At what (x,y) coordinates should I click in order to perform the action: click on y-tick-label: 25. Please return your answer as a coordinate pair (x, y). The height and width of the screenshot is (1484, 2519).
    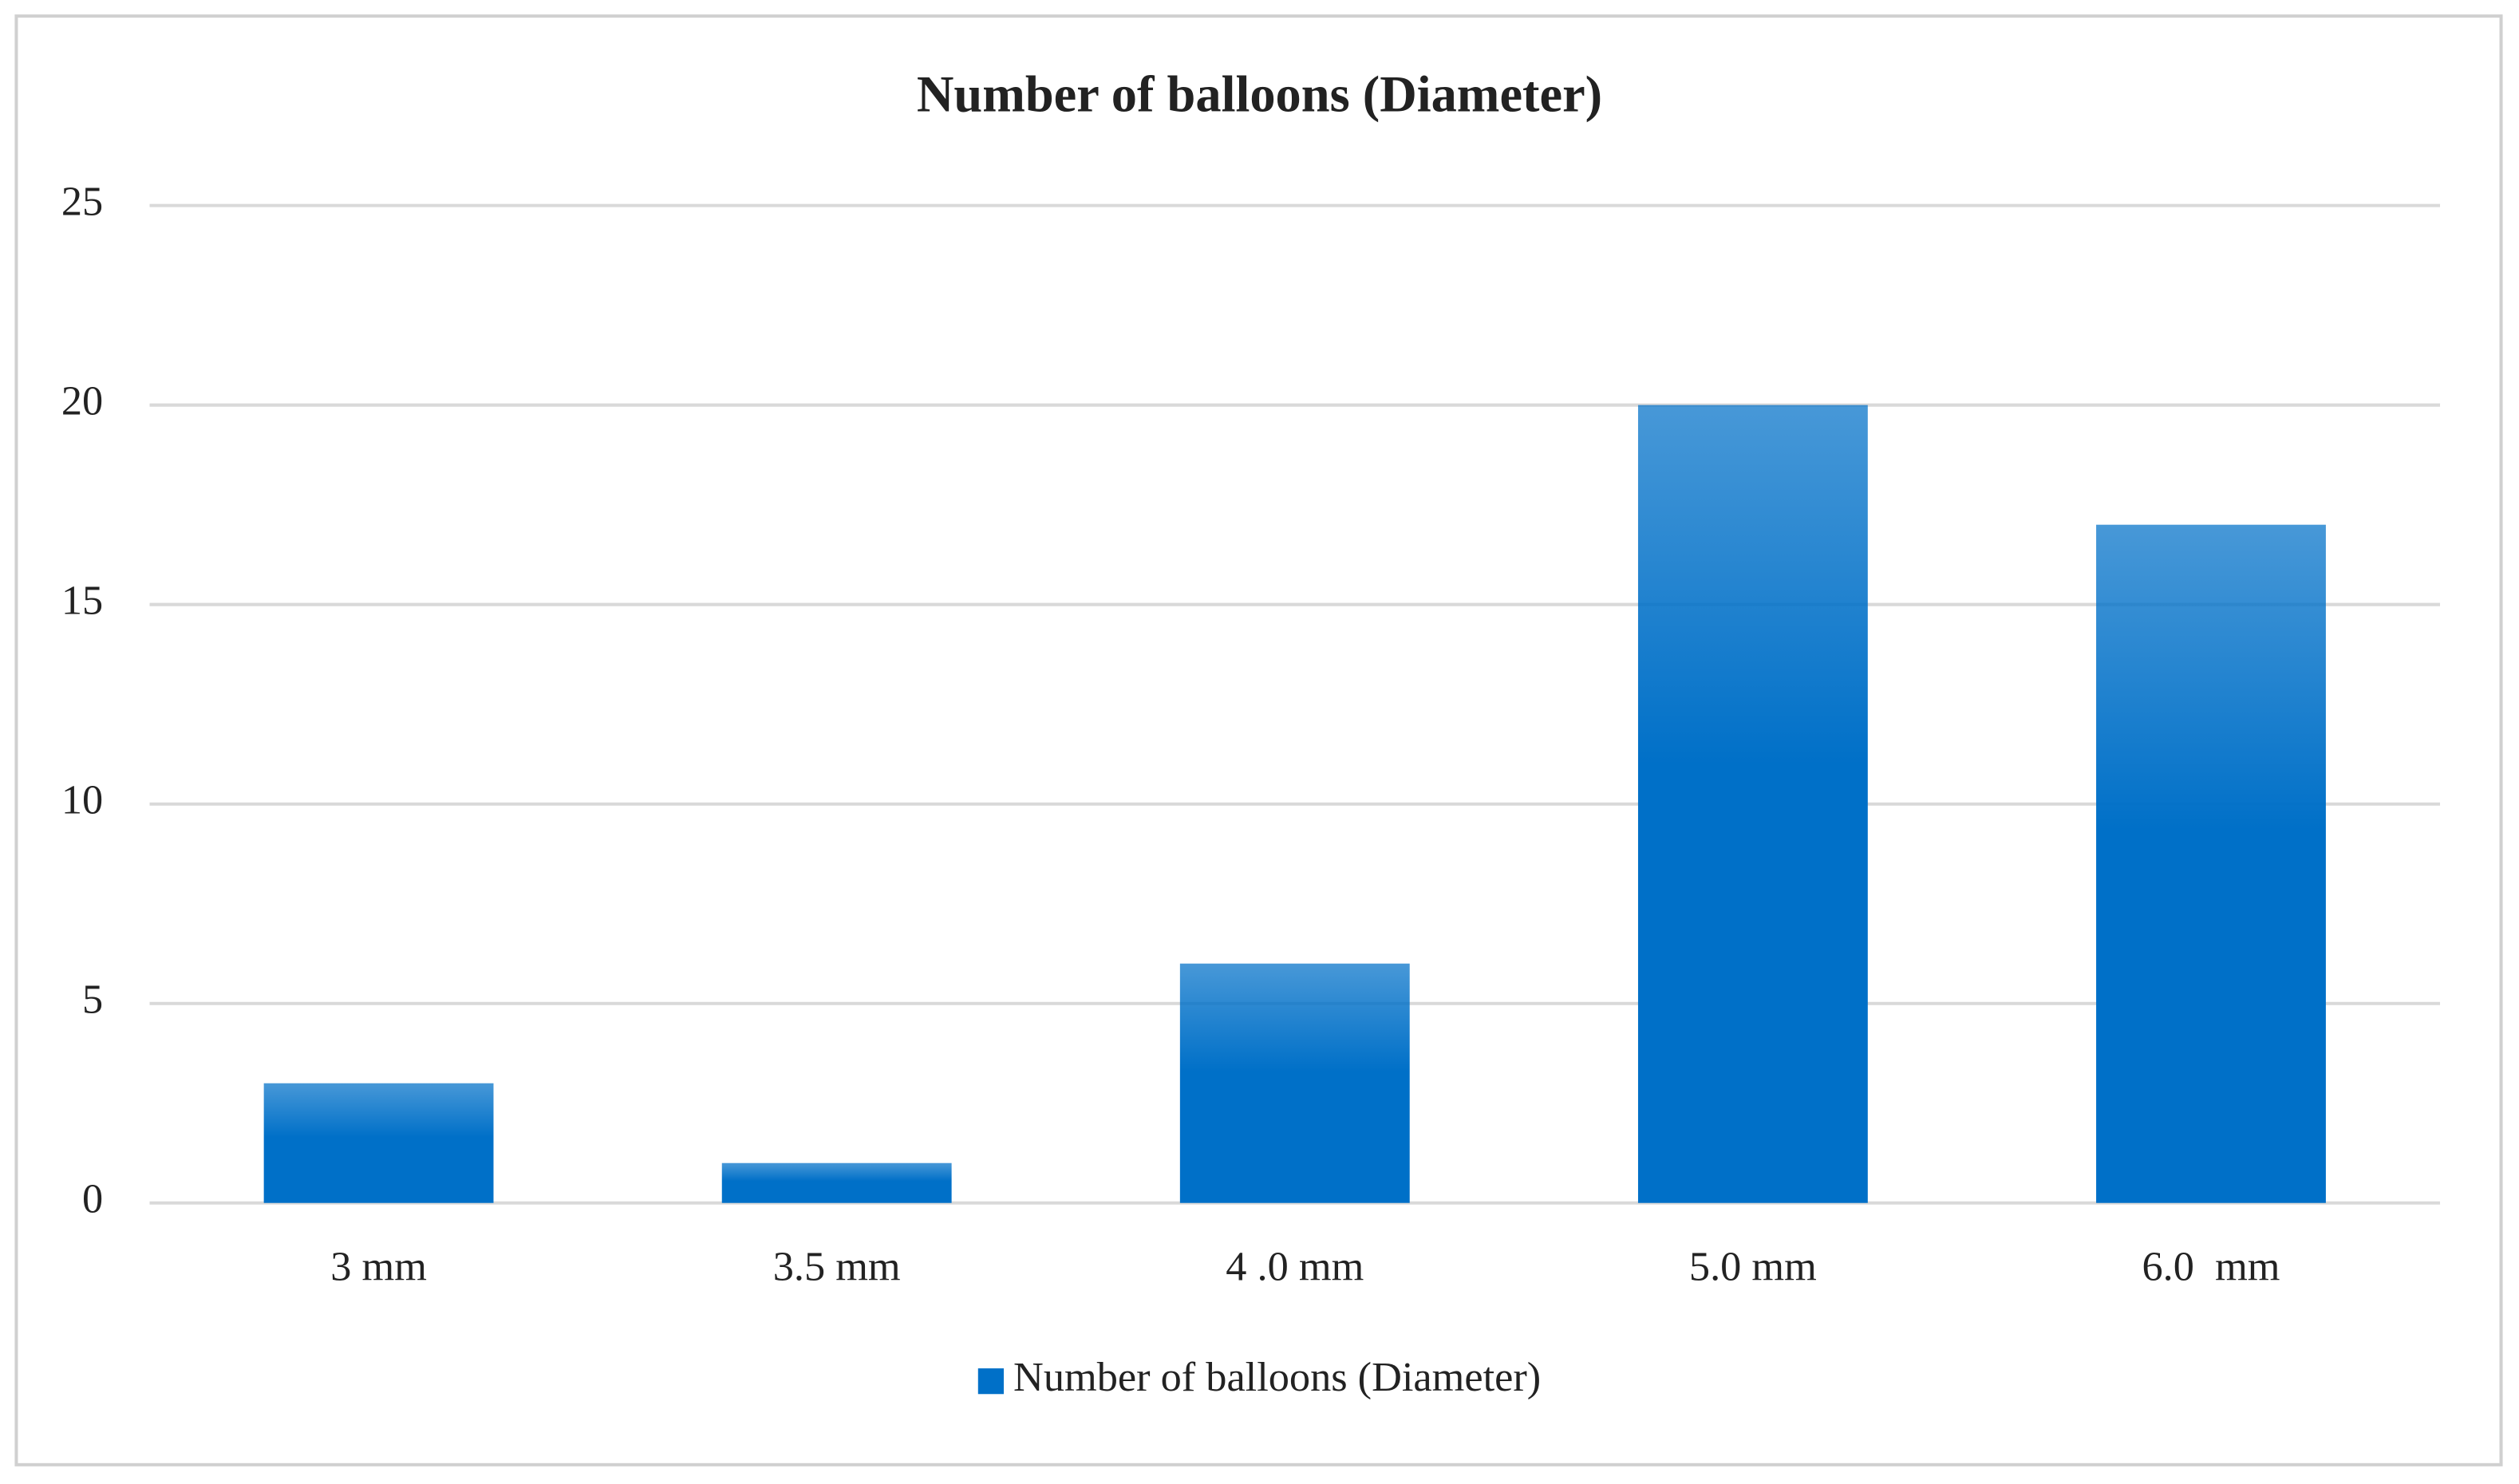
    Looking at the image, I should click on (82, 202).